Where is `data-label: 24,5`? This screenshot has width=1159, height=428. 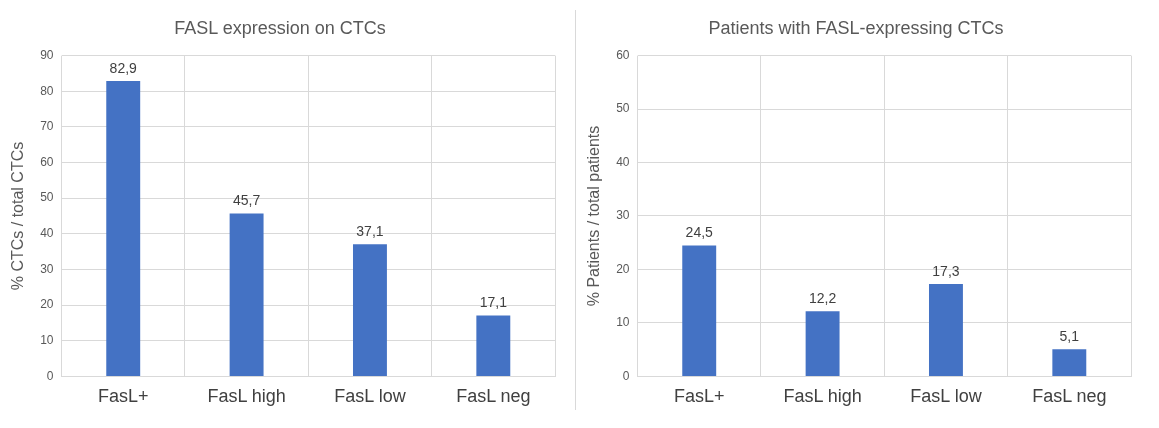 data-label: 24,5 is located at coordinates (699, 232).